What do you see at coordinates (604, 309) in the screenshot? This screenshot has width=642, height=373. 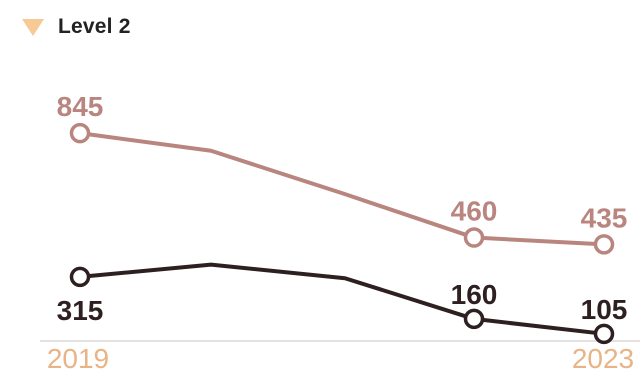 I see `series-1-data-label-4: 105` at bounding box center [604, 309].